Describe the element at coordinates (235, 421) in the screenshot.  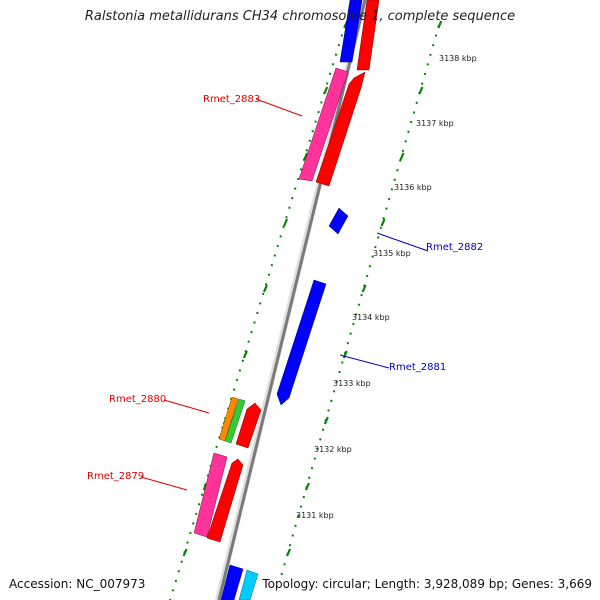
I see `feature-rmet-2880-green` at that location.